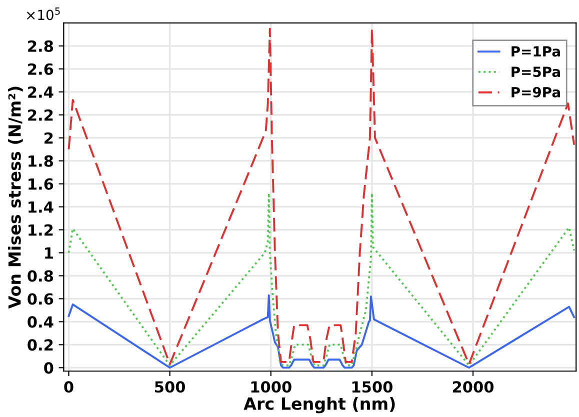 This screenshot has width=579, height=417. I want to click on x-tick-label: 1500, so click(372, 387).